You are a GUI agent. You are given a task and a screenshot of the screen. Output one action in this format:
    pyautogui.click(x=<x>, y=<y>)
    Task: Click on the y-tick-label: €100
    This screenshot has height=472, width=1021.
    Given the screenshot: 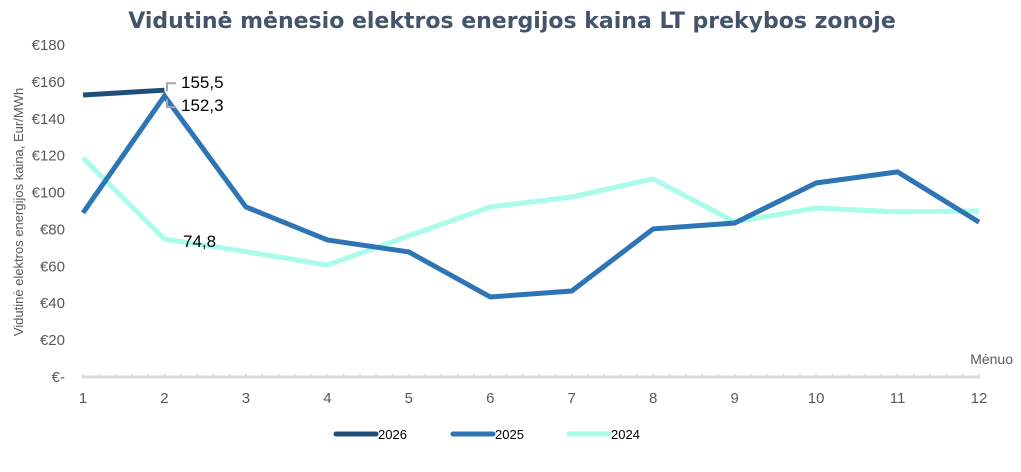 What is the action you would take?
    pyautogui.click(x=48, y=193)
    